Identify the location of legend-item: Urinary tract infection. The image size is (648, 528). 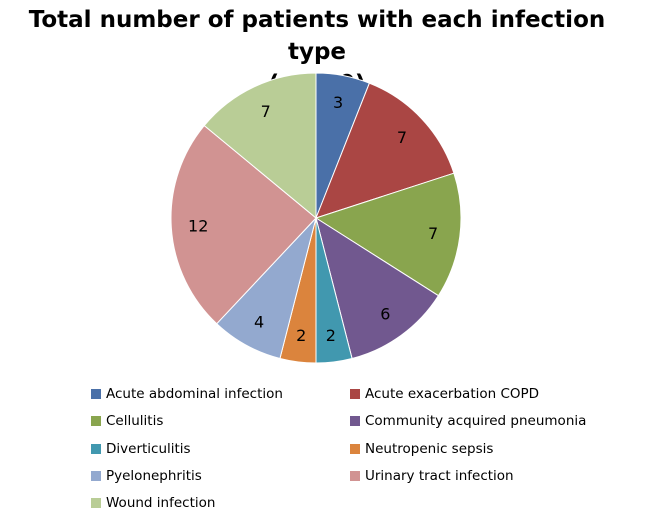
(432, 476).